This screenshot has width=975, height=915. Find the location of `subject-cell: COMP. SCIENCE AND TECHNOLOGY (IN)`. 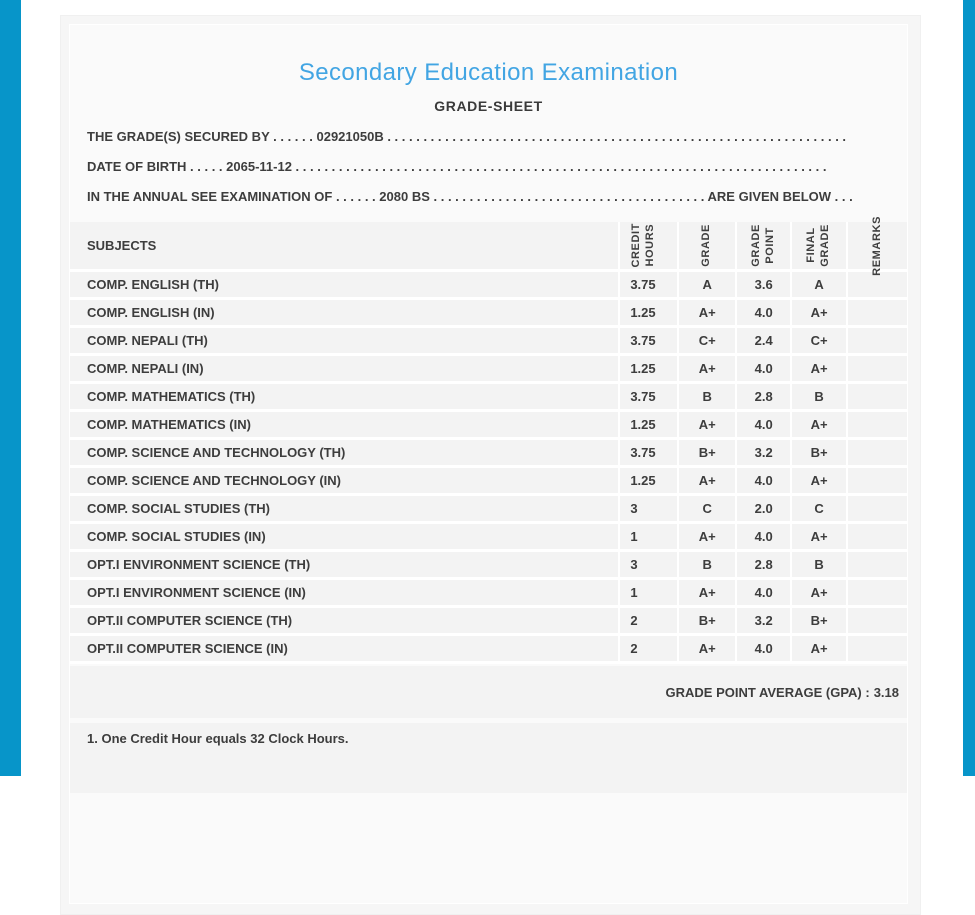

subject-cell: COMP. SCIENCE AND TECHNOLOGY (IN) is located at coordinates (214, 480).